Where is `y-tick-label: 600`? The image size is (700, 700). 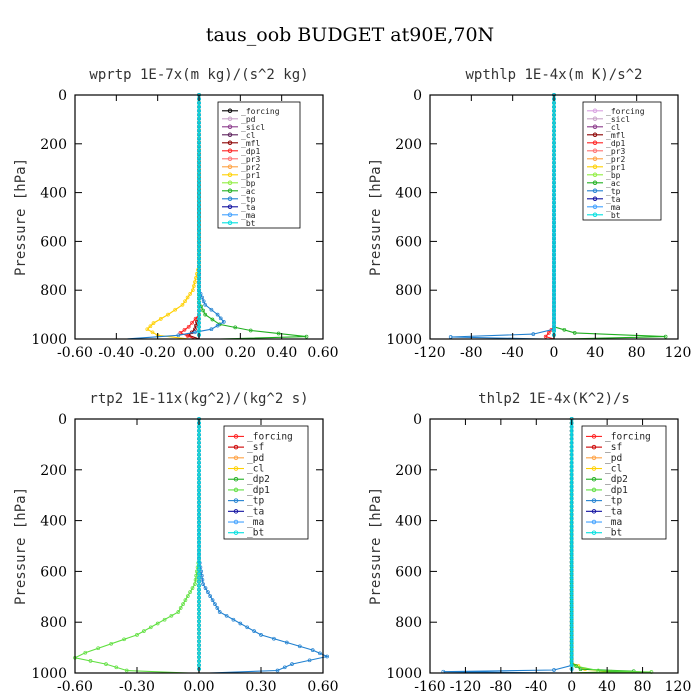
y-tick-label: 600 is located at coordinates (408, 572).